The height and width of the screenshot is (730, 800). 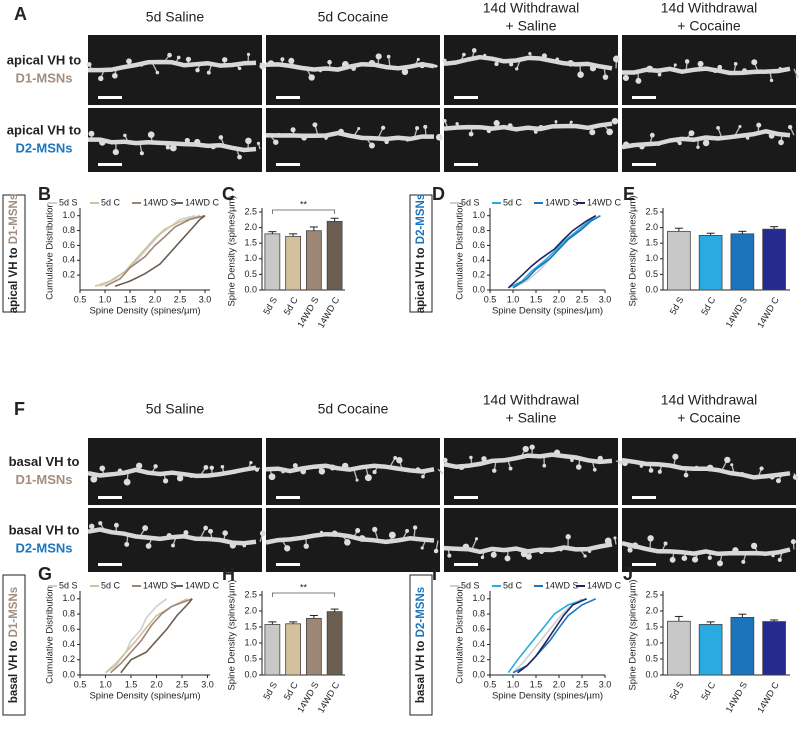 I want to click on y-tick-label: 2.5, so click(x=651, y=211).